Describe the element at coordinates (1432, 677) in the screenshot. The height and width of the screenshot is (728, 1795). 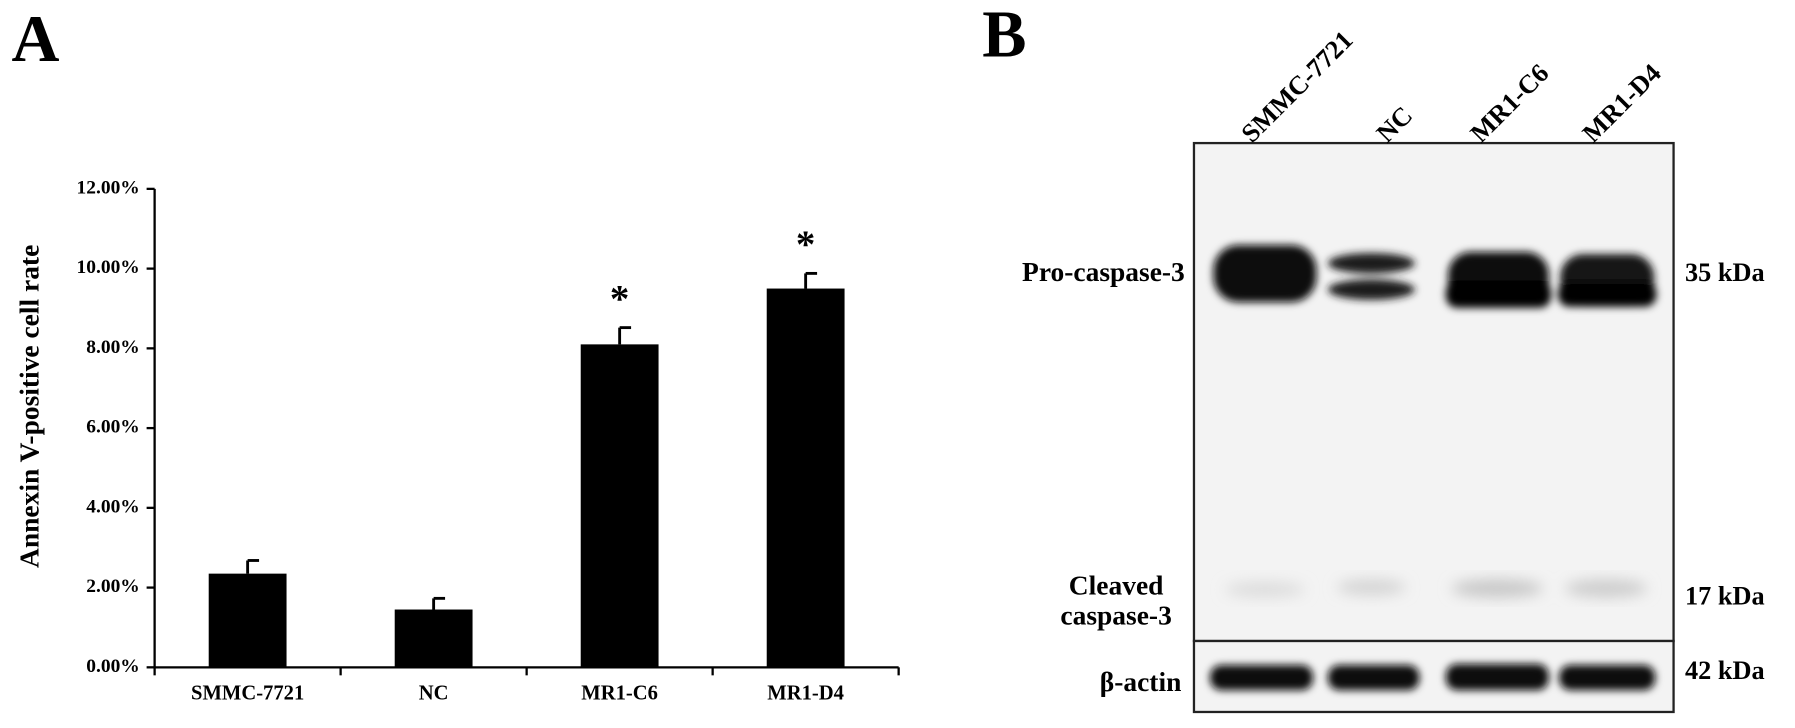
I see `actin-bands` at that location.